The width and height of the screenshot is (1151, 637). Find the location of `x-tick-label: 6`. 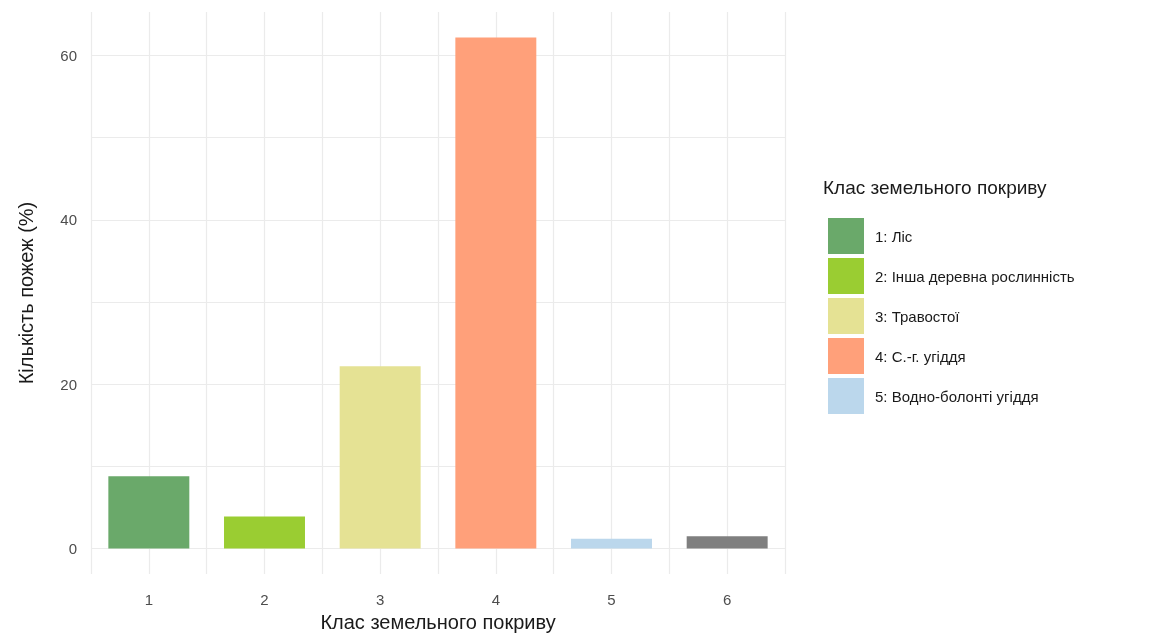

x-tick-label: 6 is located at coordinates (727, 599).